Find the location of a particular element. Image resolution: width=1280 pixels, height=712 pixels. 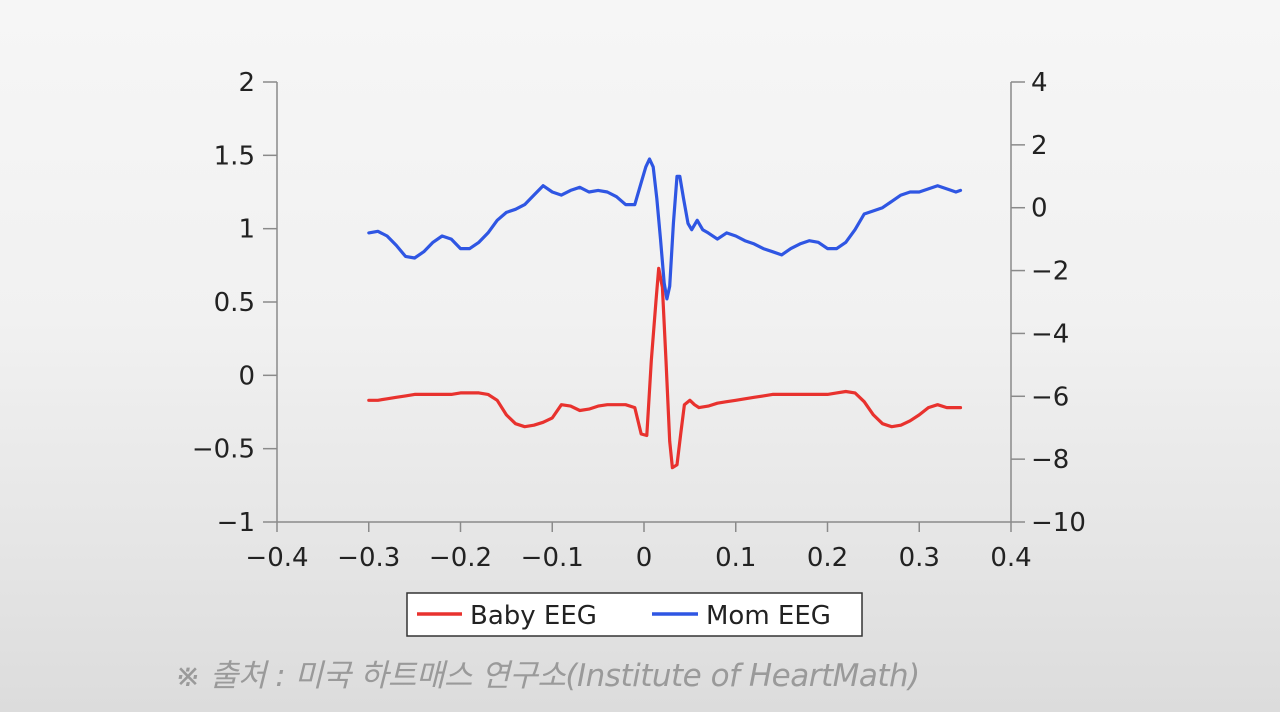

y-tick-label-right: −4 is located at coordinates (1050, 334).